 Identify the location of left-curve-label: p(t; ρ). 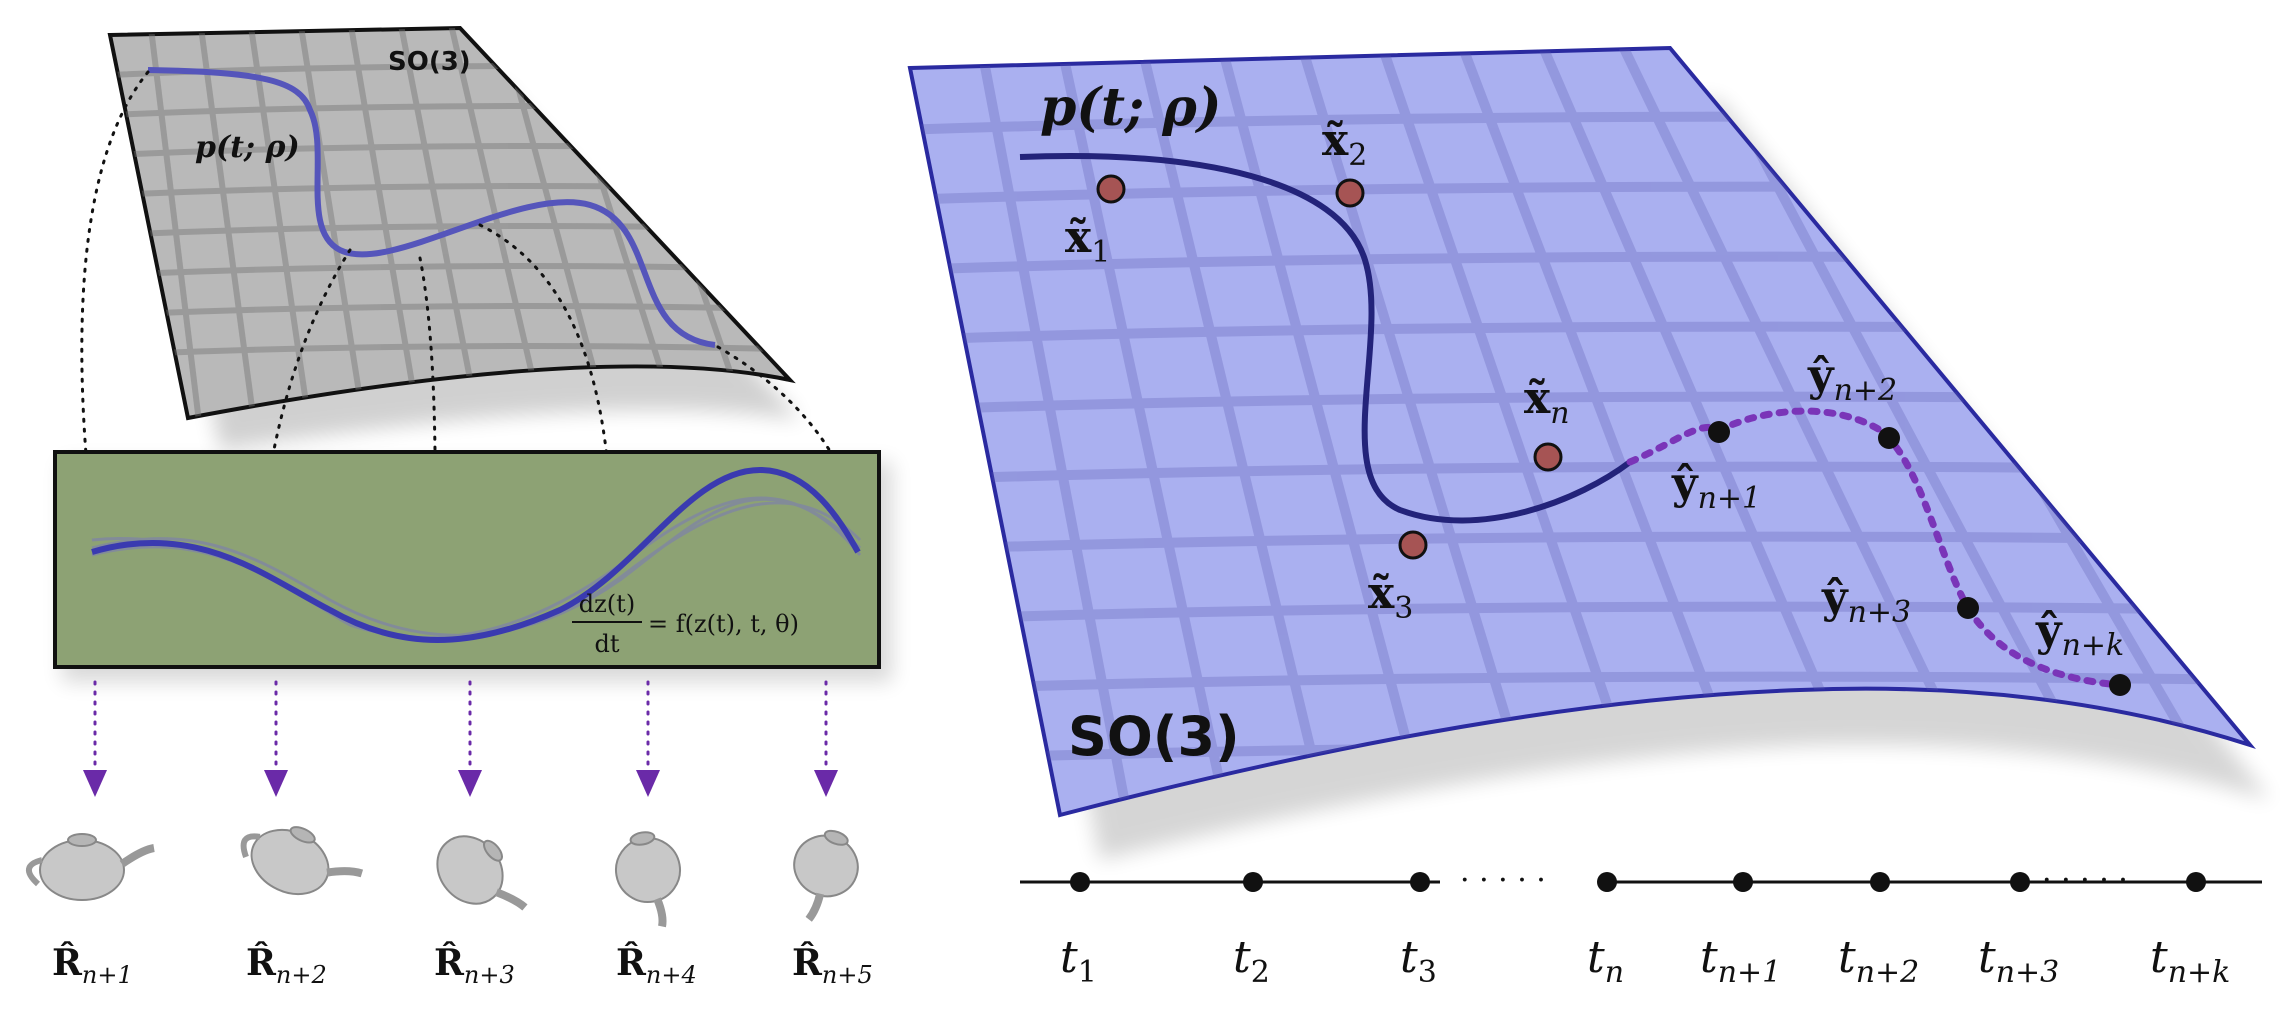
(247, 147).